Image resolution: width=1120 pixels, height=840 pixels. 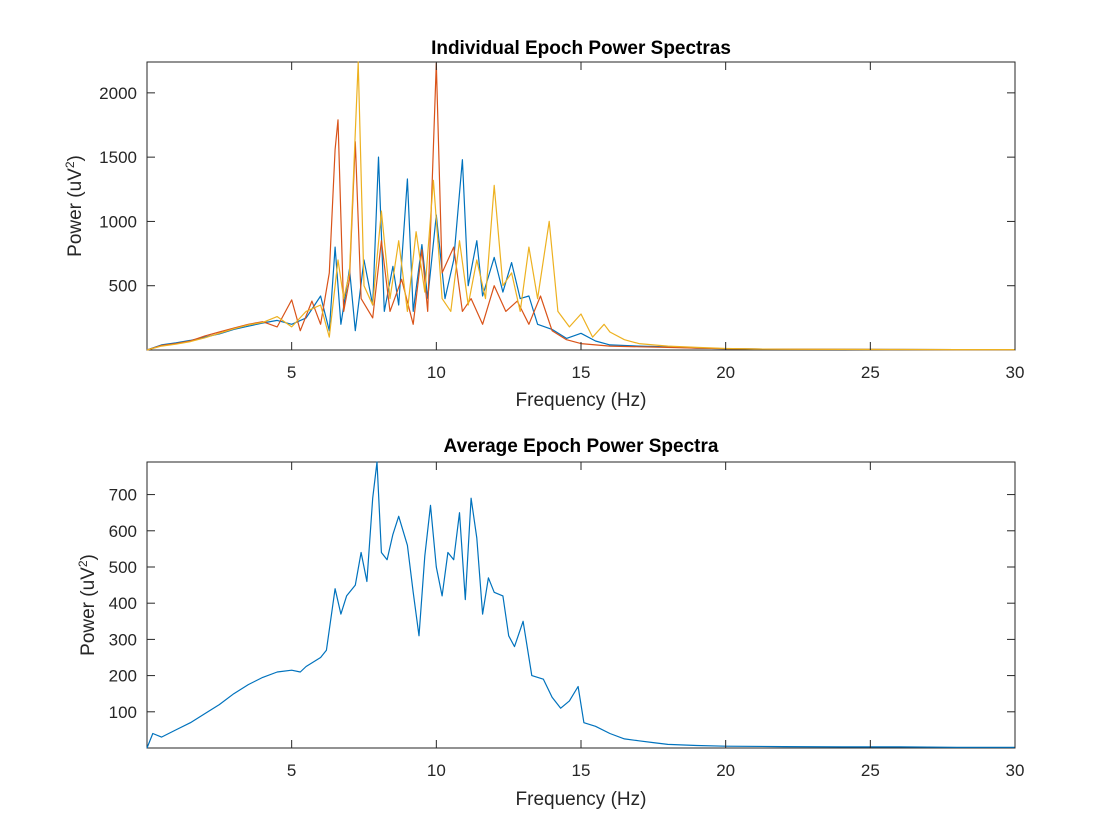 What do you see at coordinates (123, 603) in the screenshot?
I see `y-tick-label: 400` at bounding box center [123, 603].